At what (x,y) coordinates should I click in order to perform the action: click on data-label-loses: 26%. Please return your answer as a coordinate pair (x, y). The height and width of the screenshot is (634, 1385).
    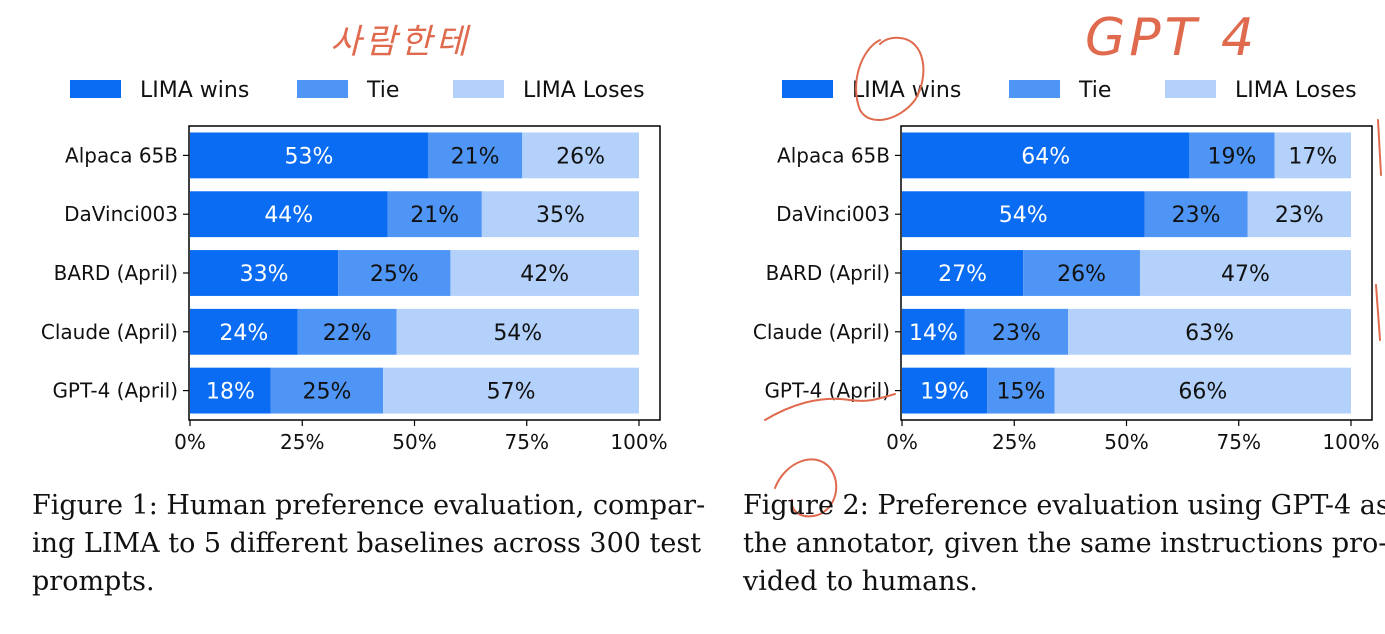
    Looking at the image, I should click on (580, 156).